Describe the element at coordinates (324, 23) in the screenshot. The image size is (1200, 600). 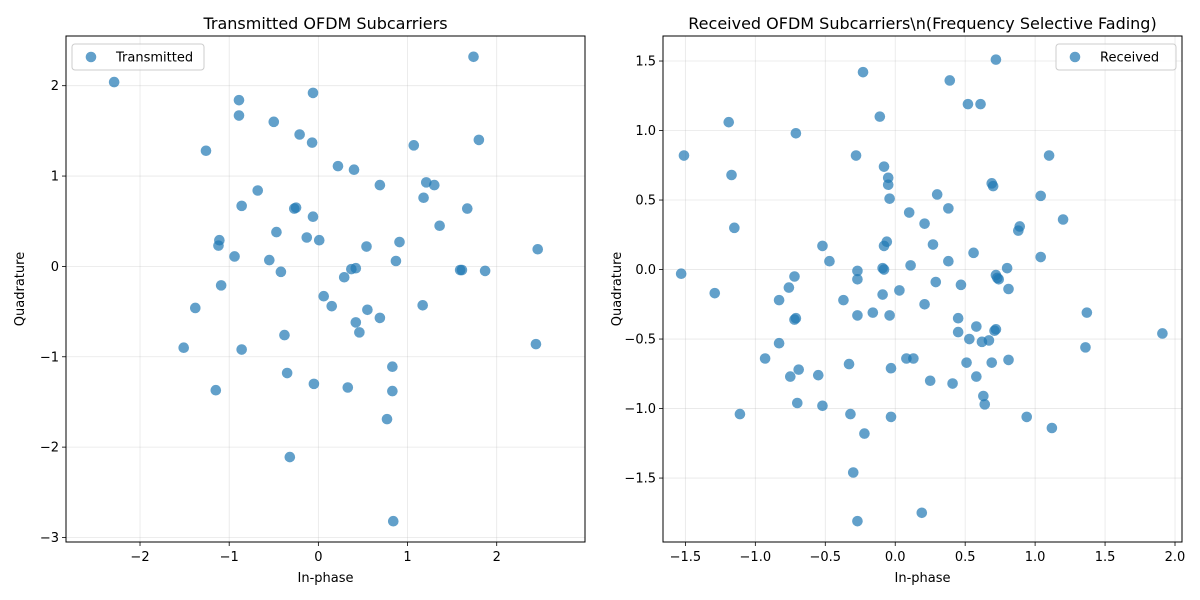
I see `chart-title: Transmitted OFDM Subcarriers` at that location.